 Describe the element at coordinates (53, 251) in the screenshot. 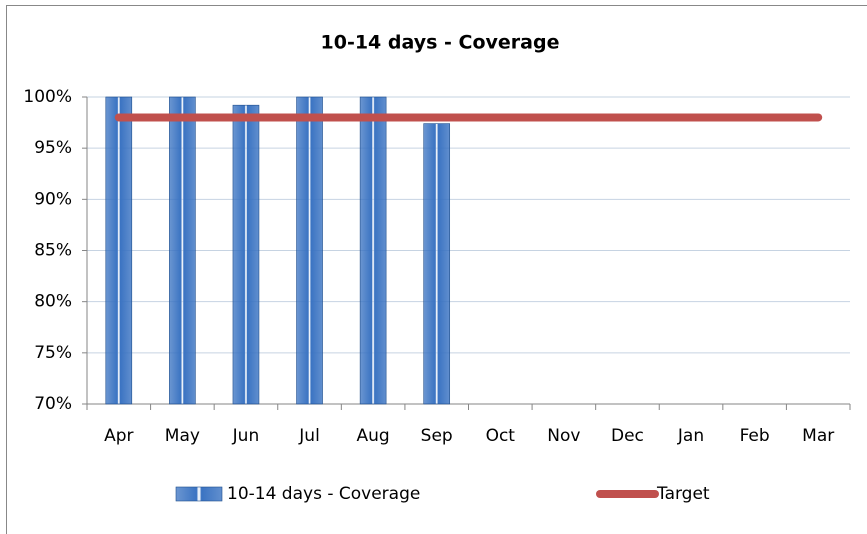

I see `y-tick-label: 85%` at that location.